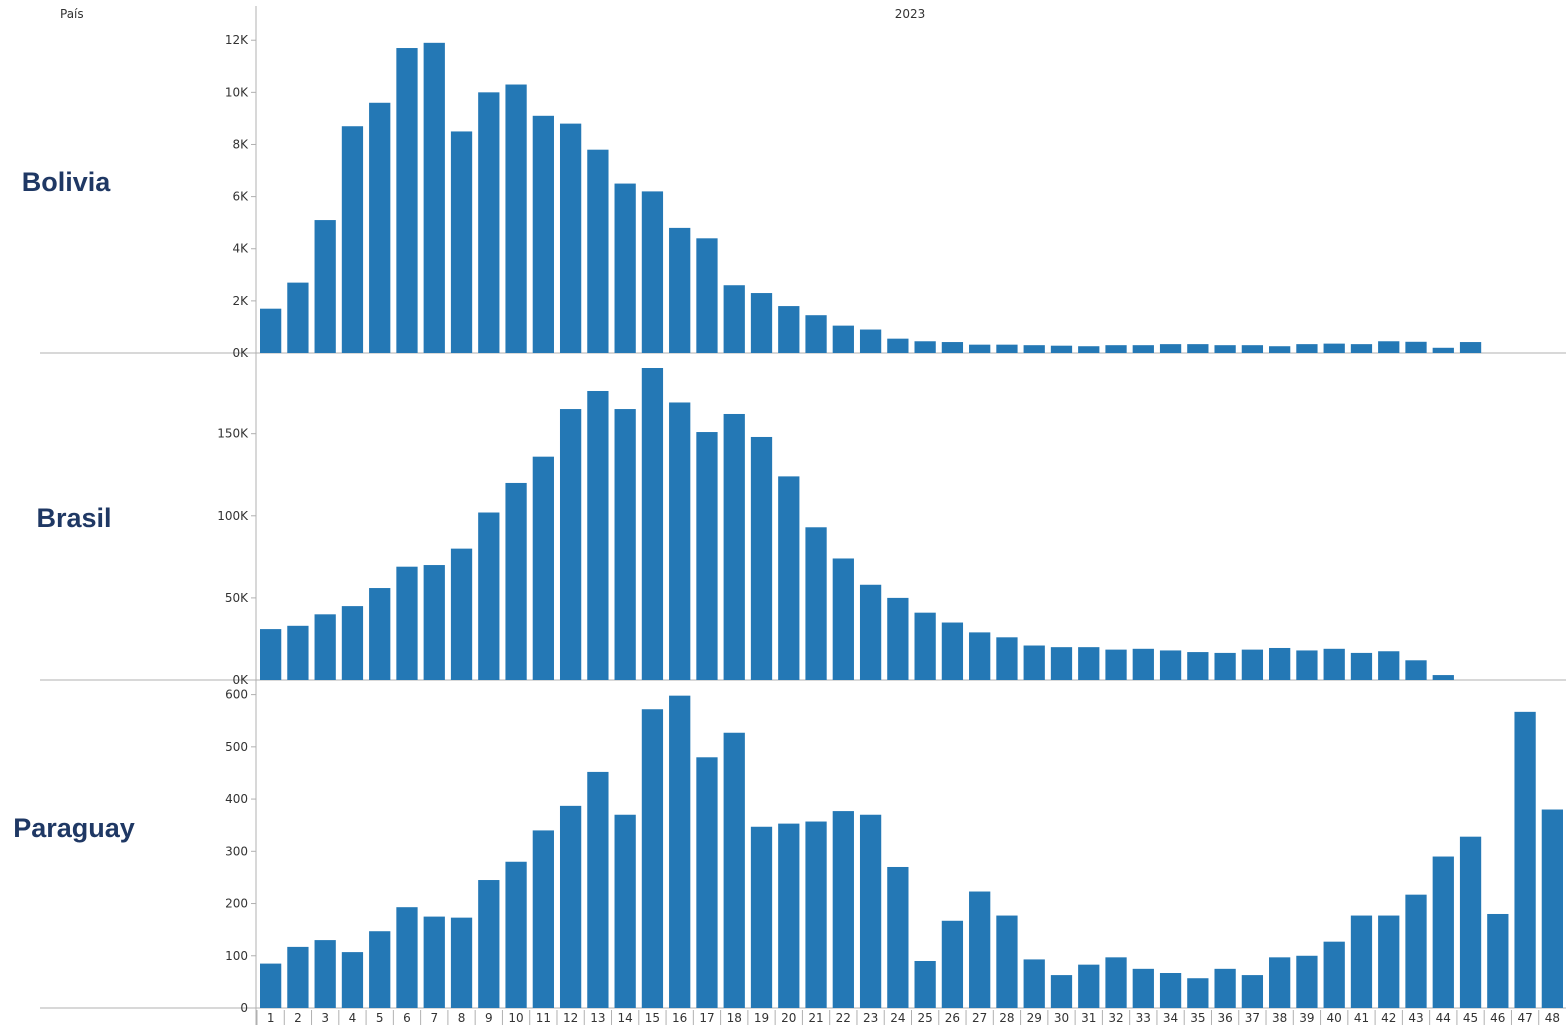  I want to click on x-tick-label: 42, so click(1388, 1018).